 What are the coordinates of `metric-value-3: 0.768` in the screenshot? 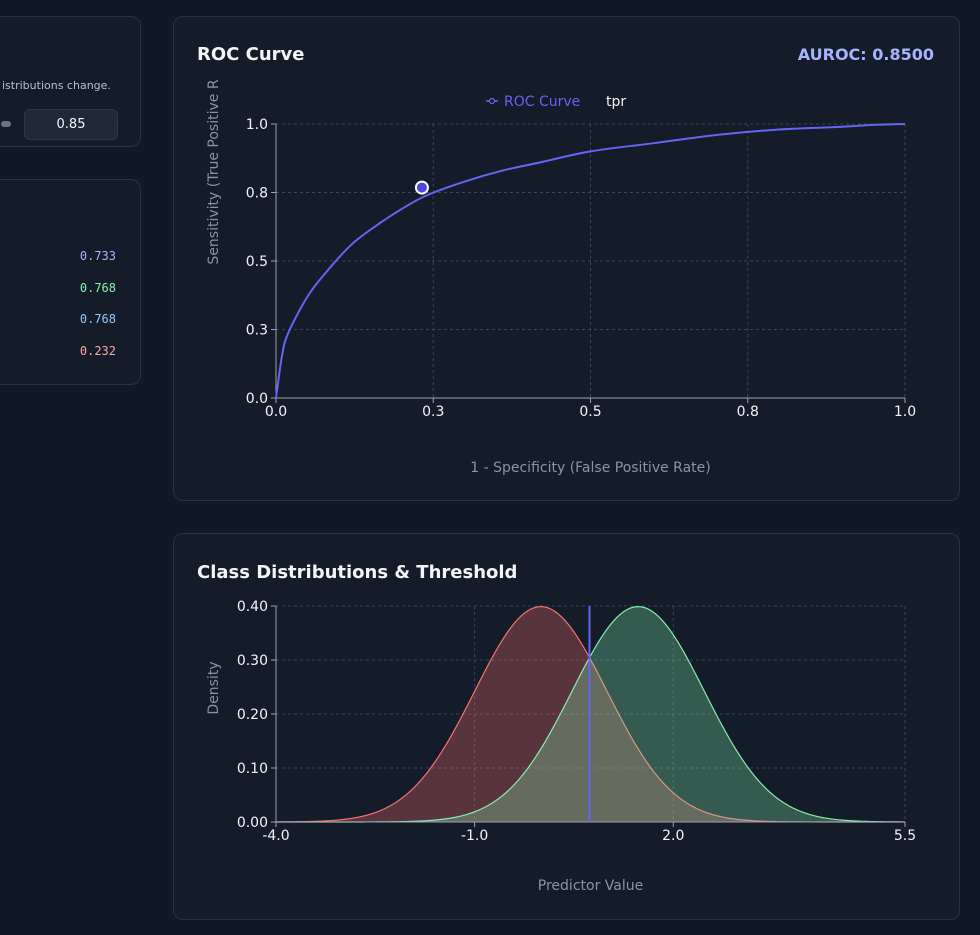 It's located at (97, 319).